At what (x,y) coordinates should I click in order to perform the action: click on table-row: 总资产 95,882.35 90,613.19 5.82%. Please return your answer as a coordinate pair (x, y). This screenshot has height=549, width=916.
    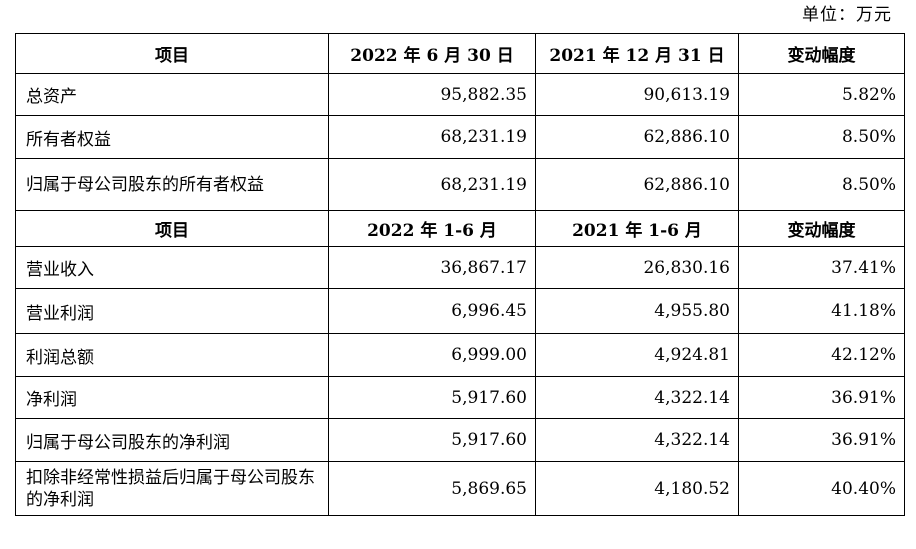
    Looking at the image, I should click on (460, 94).